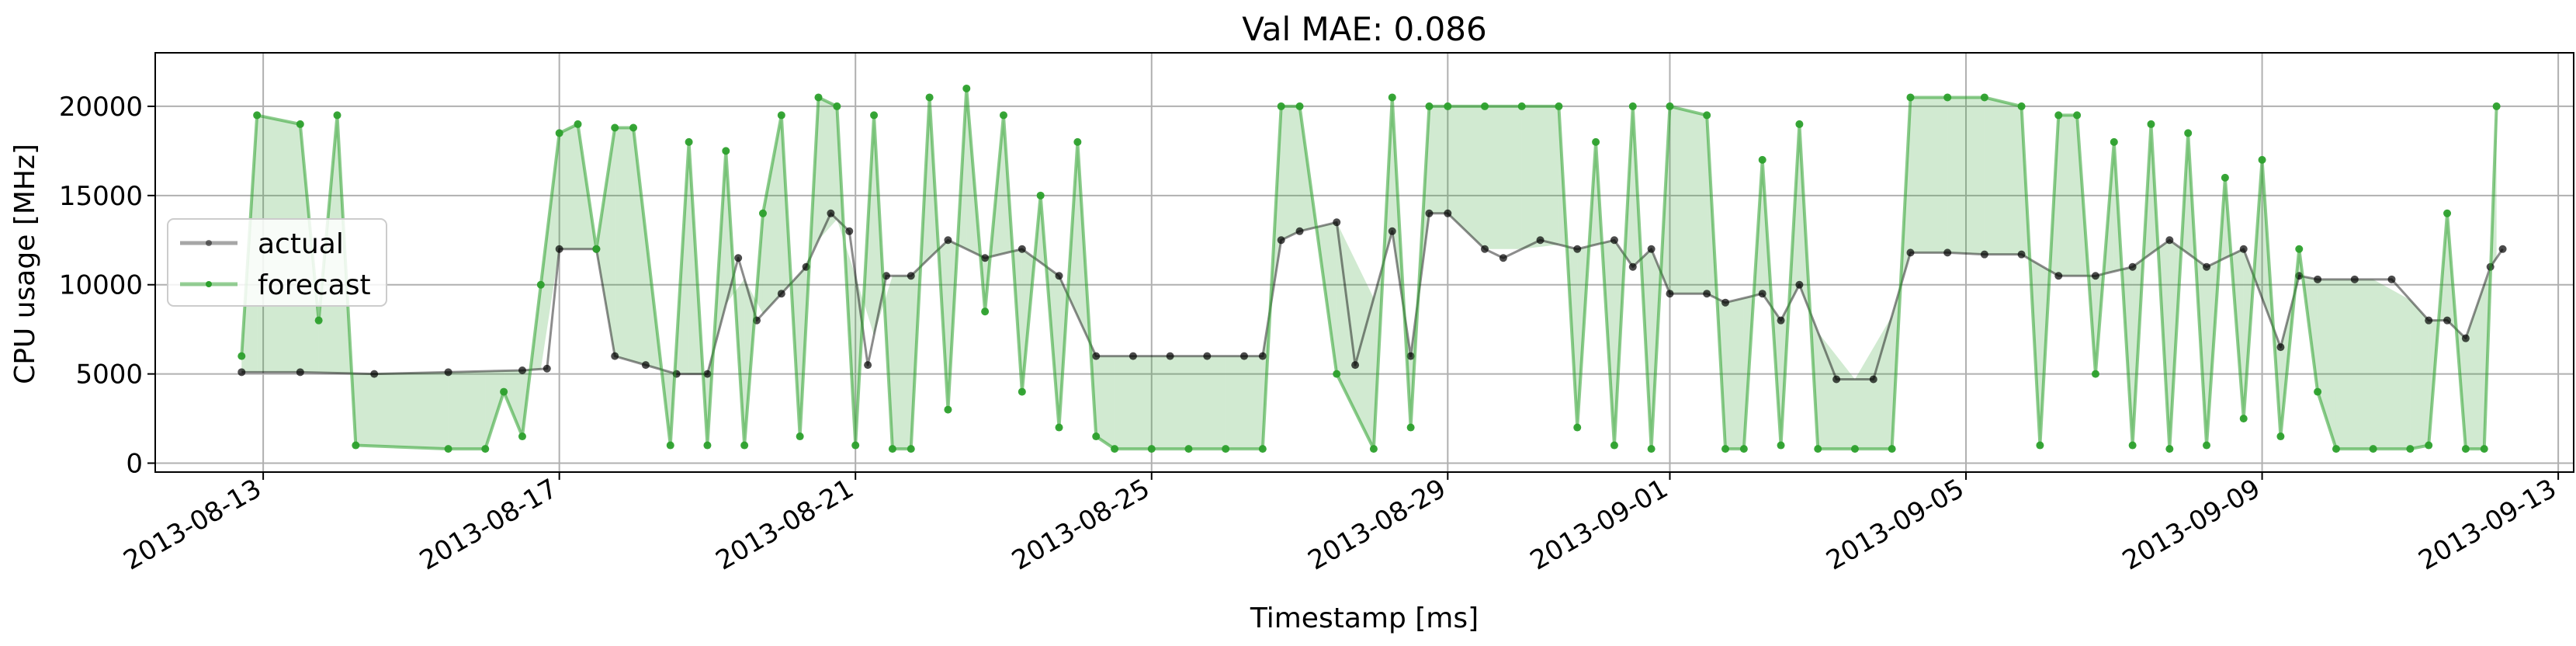 The width and height of the screenshot is (2576, 646). I want to click on y-tick-label: 0, so click(134, 465).